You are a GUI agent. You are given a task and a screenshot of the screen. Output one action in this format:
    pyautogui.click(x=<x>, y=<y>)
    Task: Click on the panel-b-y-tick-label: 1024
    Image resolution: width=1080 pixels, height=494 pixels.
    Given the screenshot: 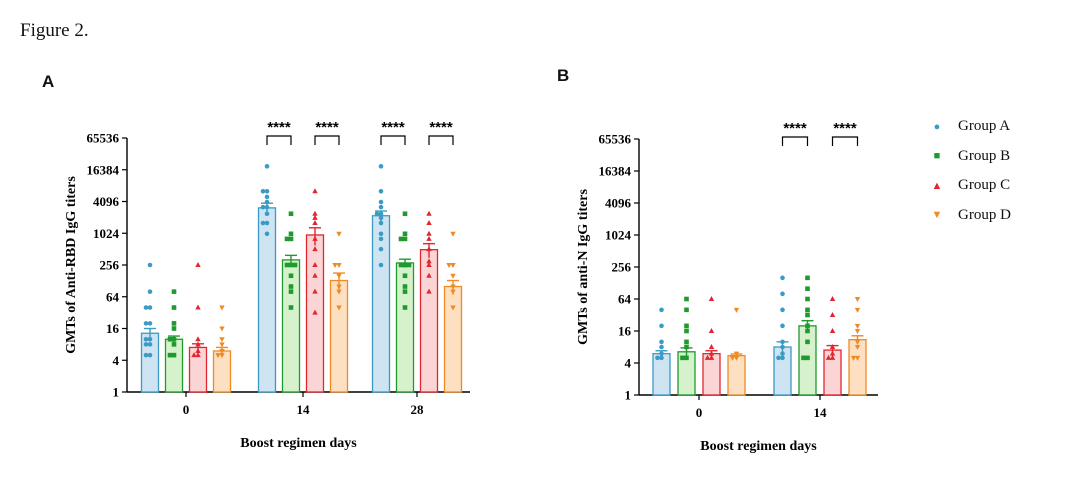 What is the action you would take?
    pyautogui.click(x=618, y=235)
    